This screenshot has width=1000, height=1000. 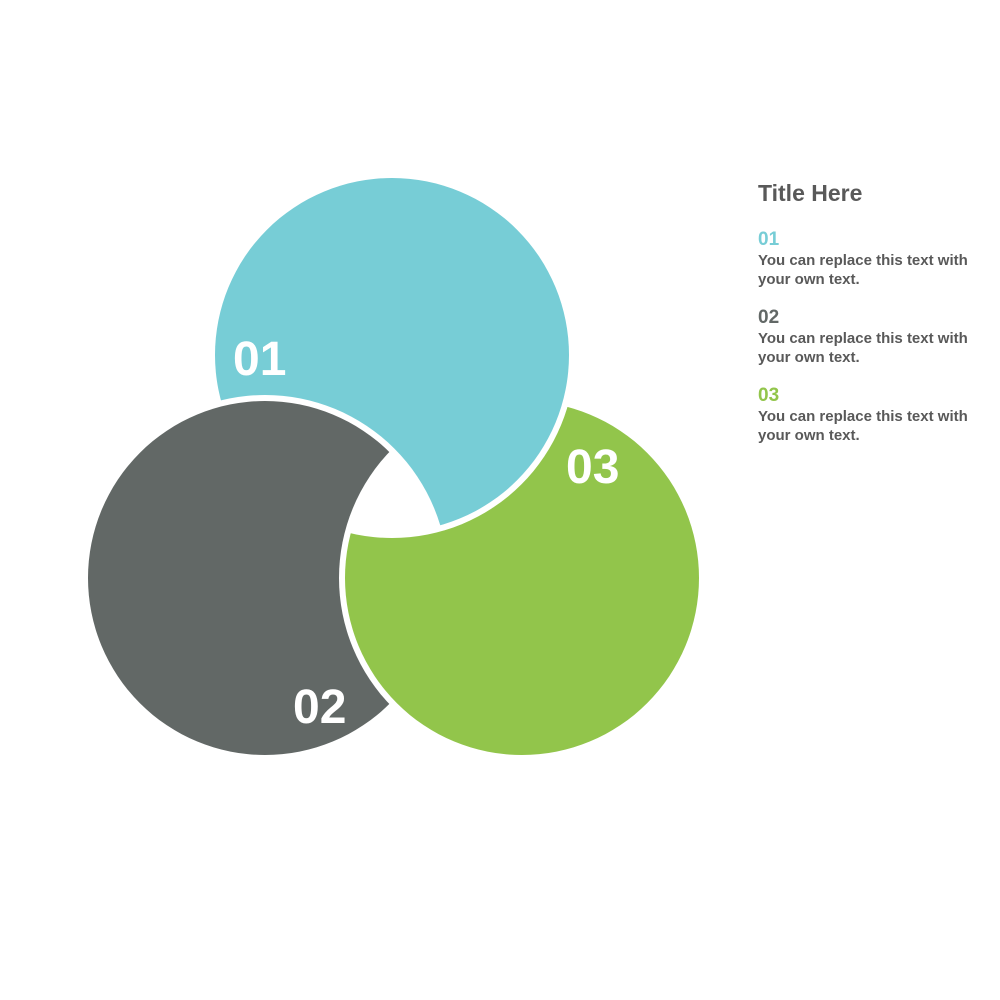 What do you see at coordinates (265, 578) in the screenshot?
I see `segment-02-shape` at bounding box center [265, 578].